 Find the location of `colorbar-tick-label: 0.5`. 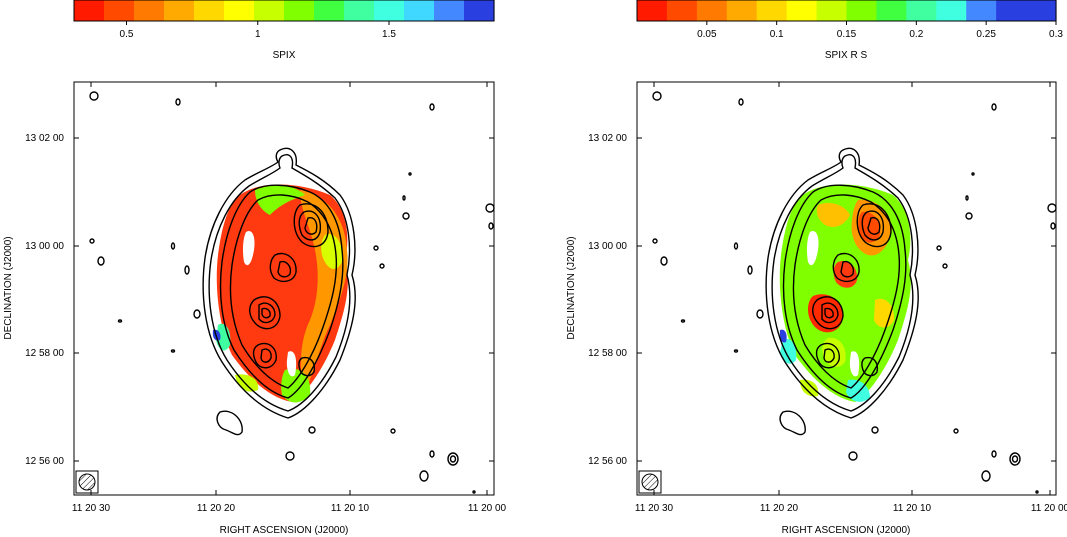

colorbar-tick-label: 0.5 is located at coordinates (127, 34).